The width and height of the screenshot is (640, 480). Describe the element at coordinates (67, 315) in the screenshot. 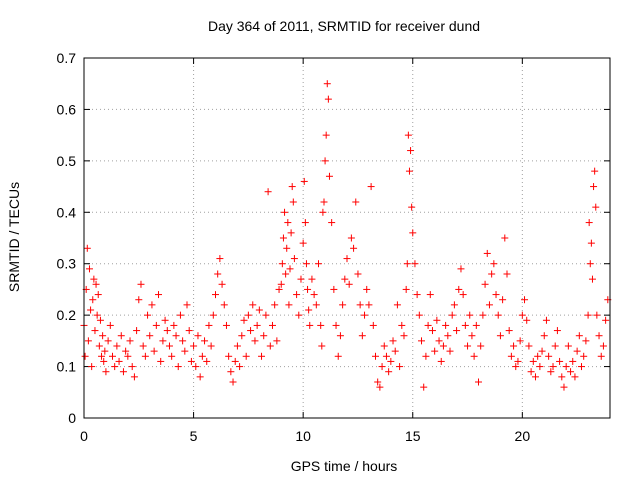

I see `y-tick-label: 0.2` at that location.